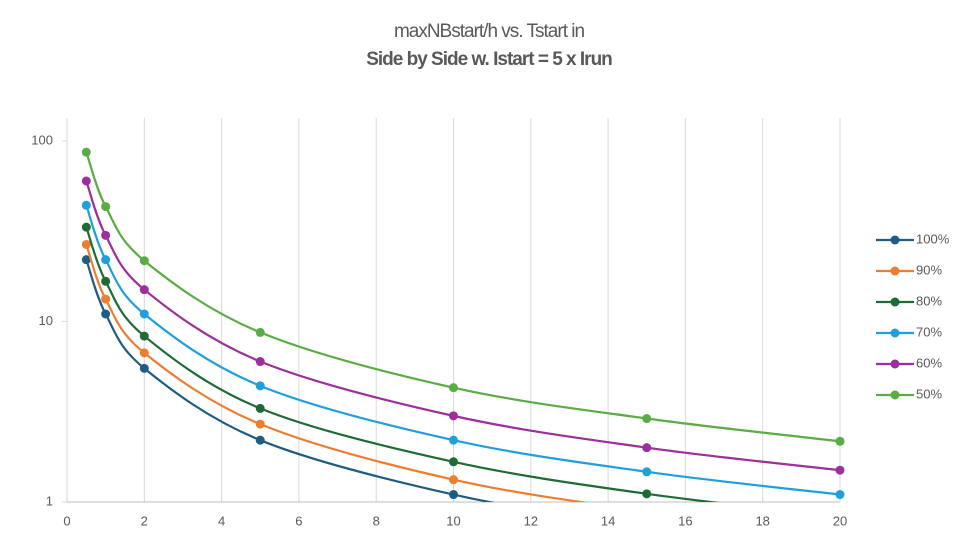  Describe the element at coordinates (762, 520) in the screenshot. I see `x-tick-label: 18` at that location.